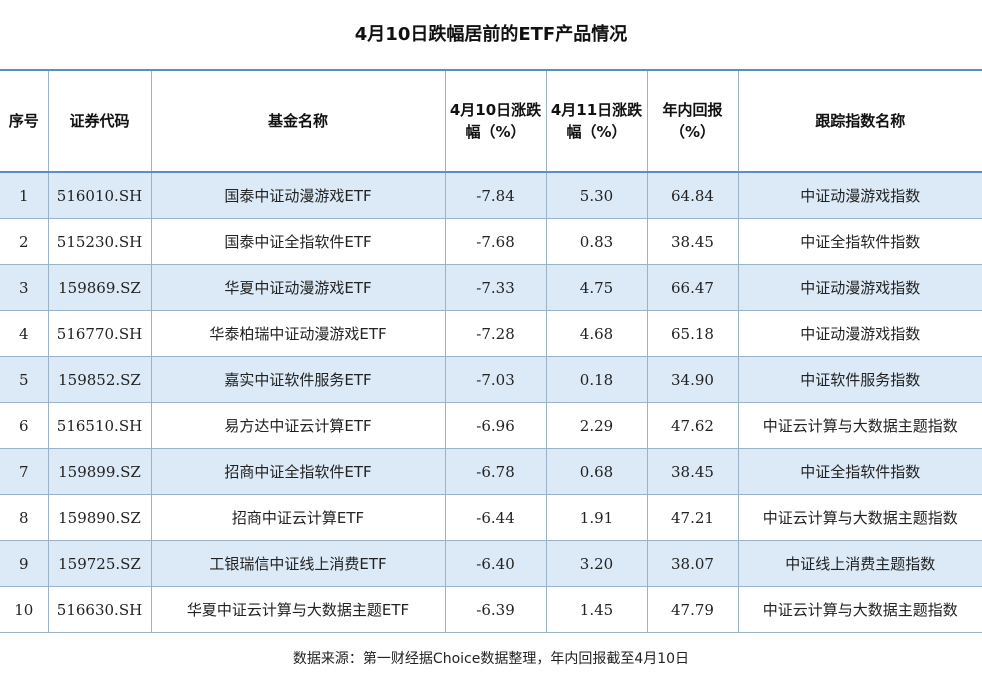 Image resolution: width=982 pixels, height=674 pixels. What do you see at coordinates (596, 333) in the screenshot?
I see `cell-chg-0411: 4.68` at bounding box center [596, 333].